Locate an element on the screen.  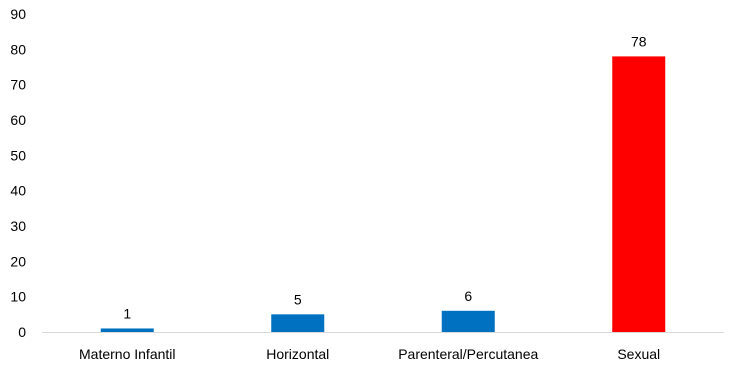
data-label: 6 is located at coordinates (468, 296).